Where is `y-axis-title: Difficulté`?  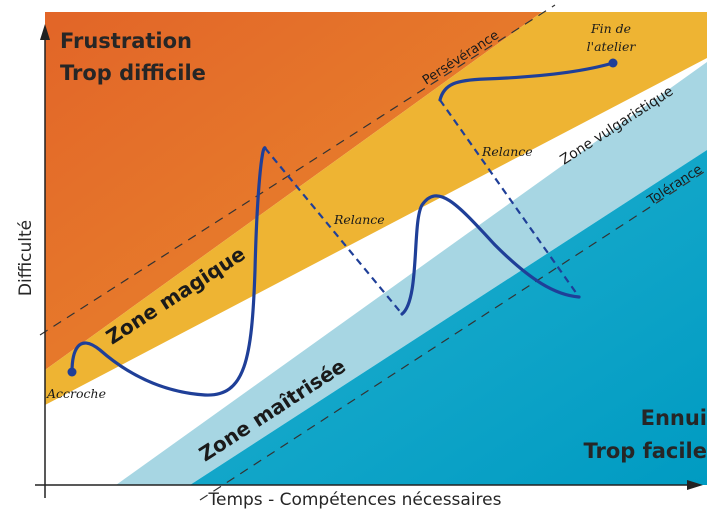
y-axis-title: Difficulté is located at coordinates (26, 258).